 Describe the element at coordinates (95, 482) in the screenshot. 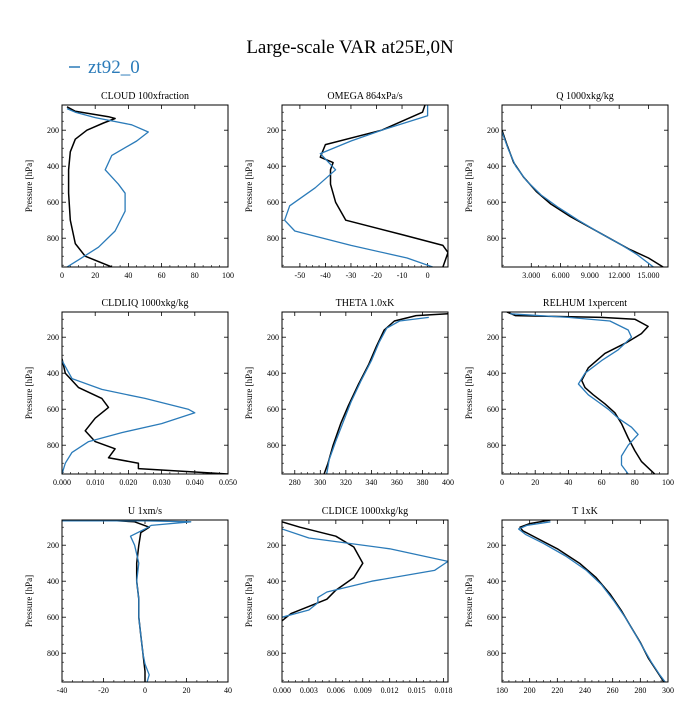

I see `x-tick-label: 0.010` at that location.